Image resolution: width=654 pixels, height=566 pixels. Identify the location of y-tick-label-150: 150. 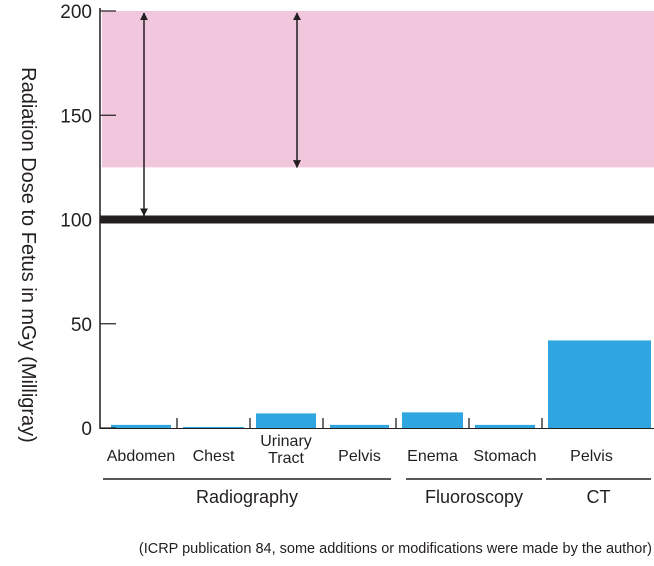
(76, 116).